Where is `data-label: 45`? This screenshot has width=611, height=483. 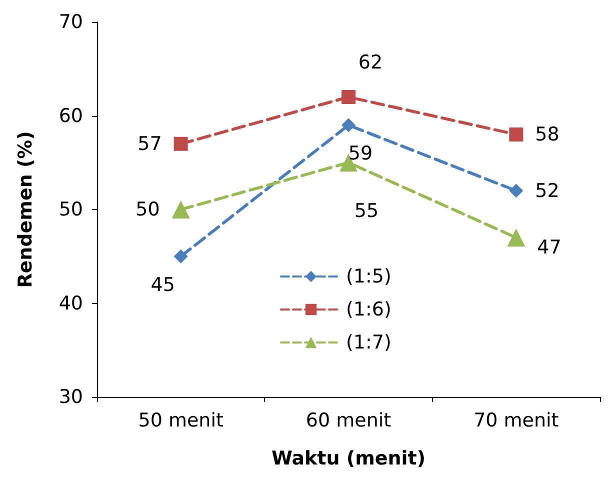 data-label: 45 is located at coordinates (162, 285).